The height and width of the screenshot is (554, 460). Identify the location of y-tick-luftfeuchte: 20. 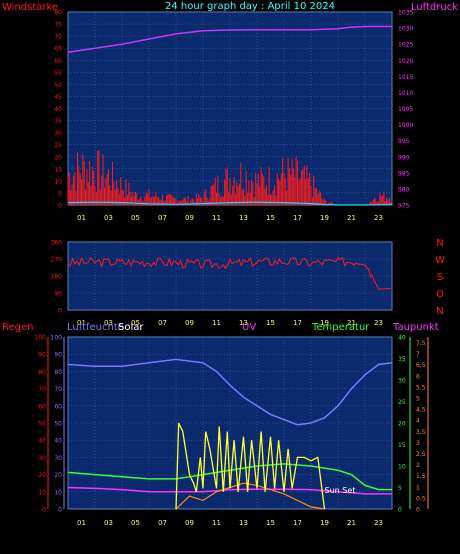
(58, 475).